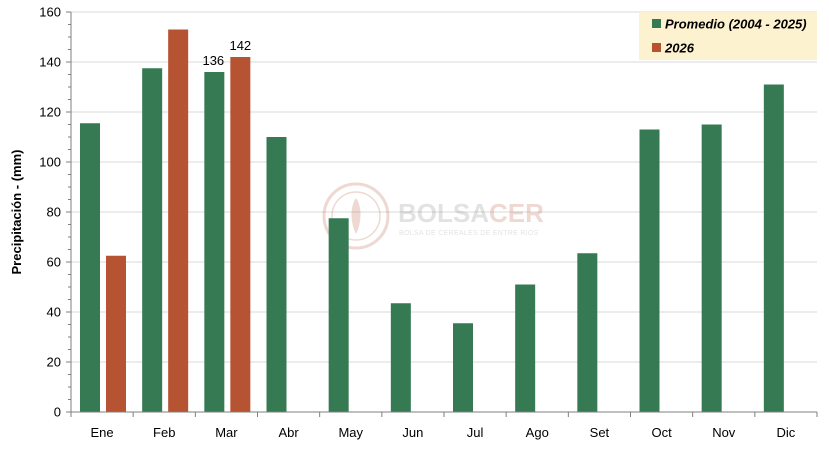 This screenshot has width=829, height=458. Describe the element at coordinates (240, 45) in the screenshot. I see `data-label: 142` at that location.